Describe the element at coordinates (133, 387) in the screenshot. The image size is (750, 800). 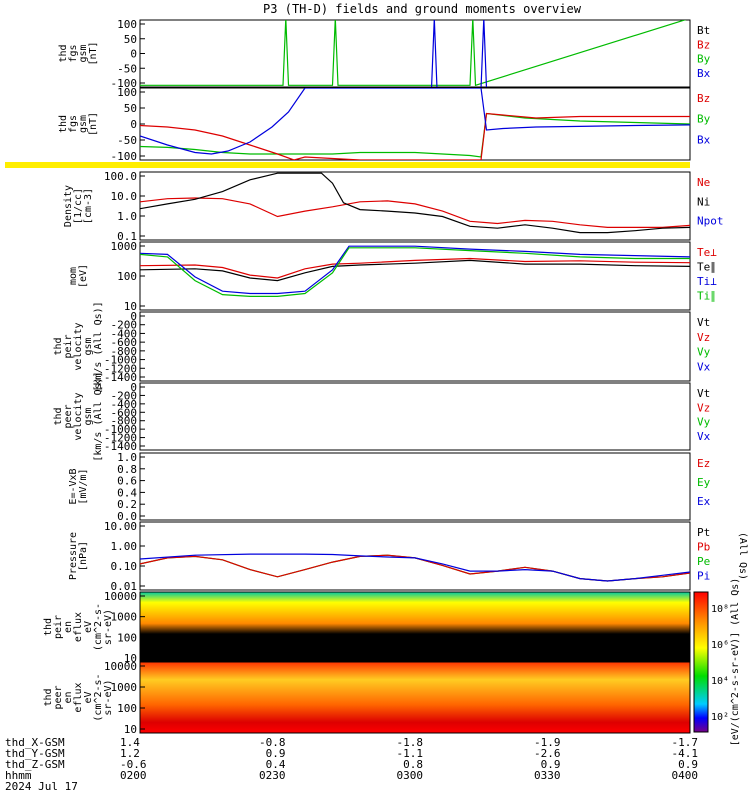
I see `y-tick-label: 0` at that location.